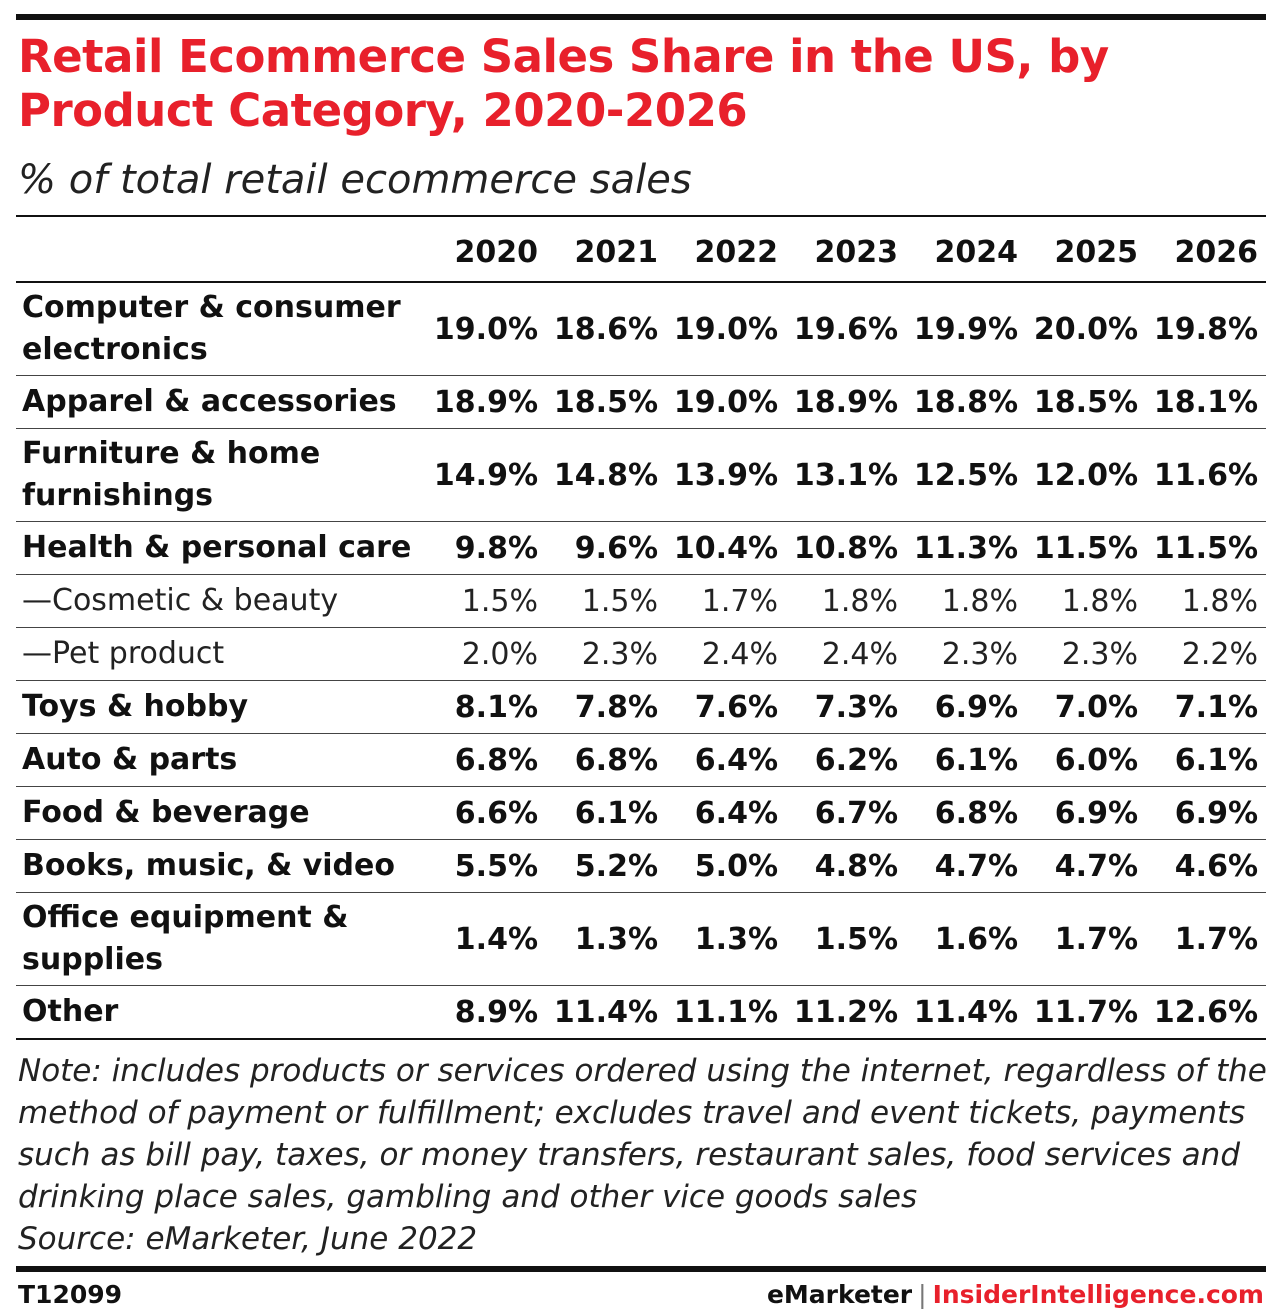  Describe the element at coordinates (726, 707) in the screenshot. I see `value-cell-2022: 7.6%` at that location.